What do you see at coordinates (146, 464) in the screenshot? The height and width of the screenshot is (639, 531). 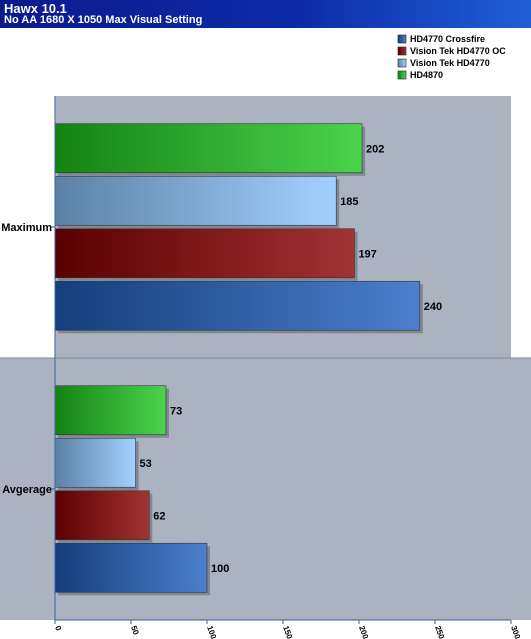 I see `data-label: 53` at bounding box center [146, 464].